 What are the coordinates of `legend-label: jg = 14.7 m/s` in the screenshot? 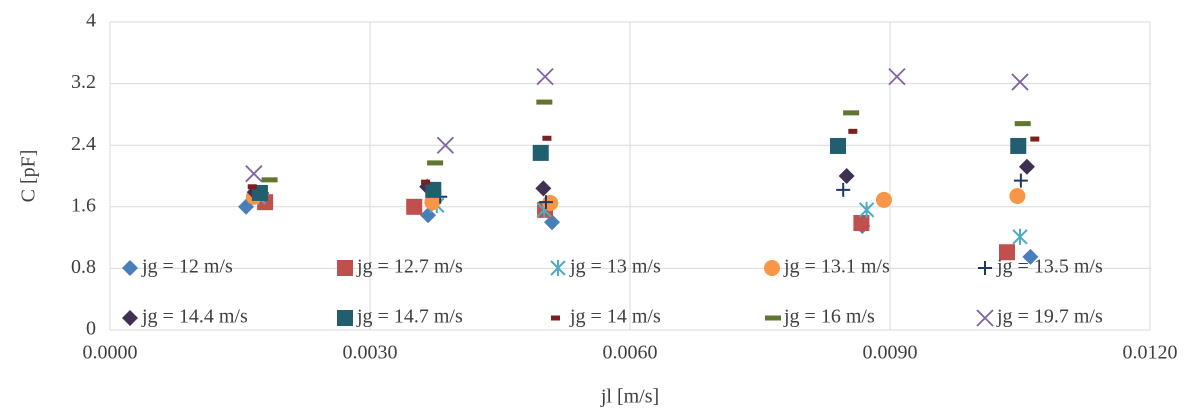 It's located at (409, 317).